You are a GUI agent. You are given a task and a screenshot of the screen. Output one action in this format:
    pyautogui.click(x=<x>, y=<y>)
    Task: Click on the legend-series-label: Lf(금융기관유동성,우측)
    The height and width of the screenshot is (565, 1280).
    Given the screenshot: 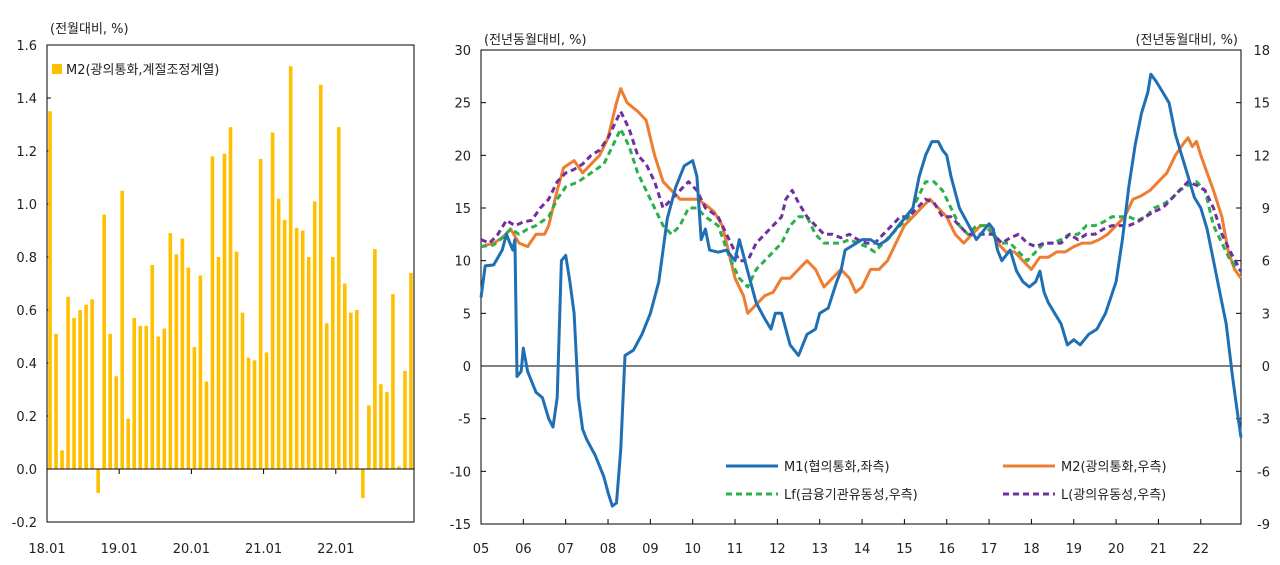 What is the action you would take?
    pyautogui.click(x=851, y=495)
    